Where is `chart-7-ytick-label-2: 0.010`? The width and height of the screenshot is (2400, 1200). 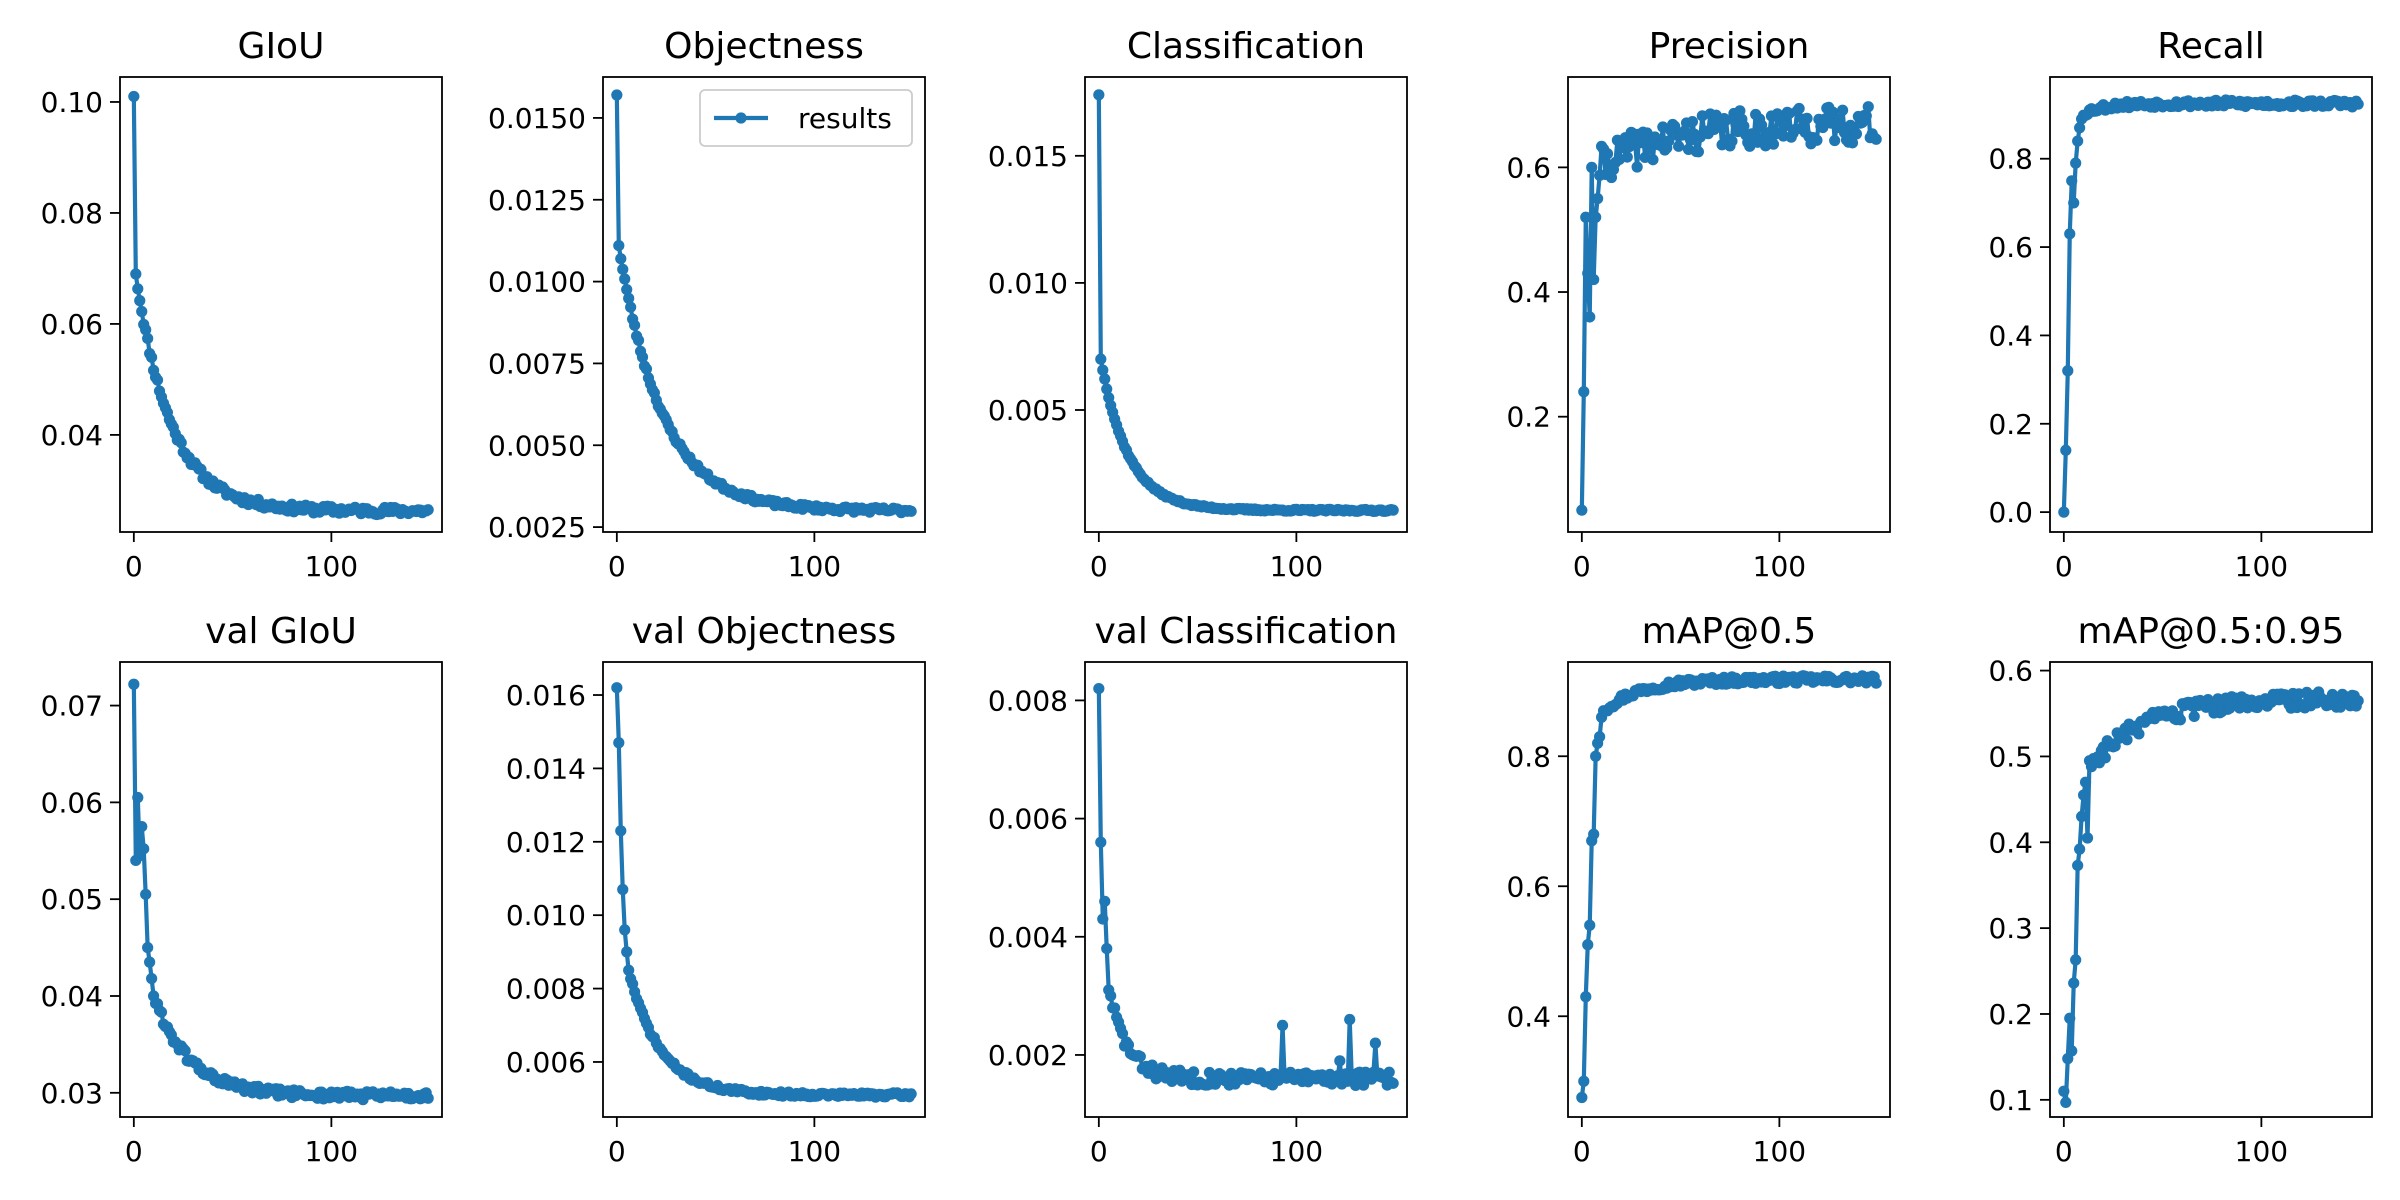
chart-7-ytick-label-2: 0.010 is located at coordinates (546, 915).